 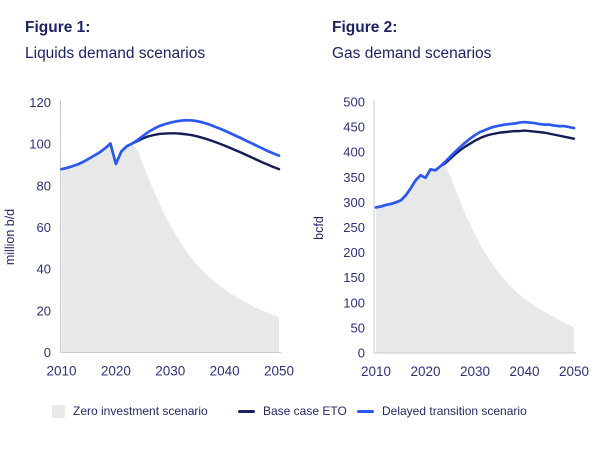 I want to click on figure2-subtitle: Gas demand scenarios, so click(x=412, y=53).